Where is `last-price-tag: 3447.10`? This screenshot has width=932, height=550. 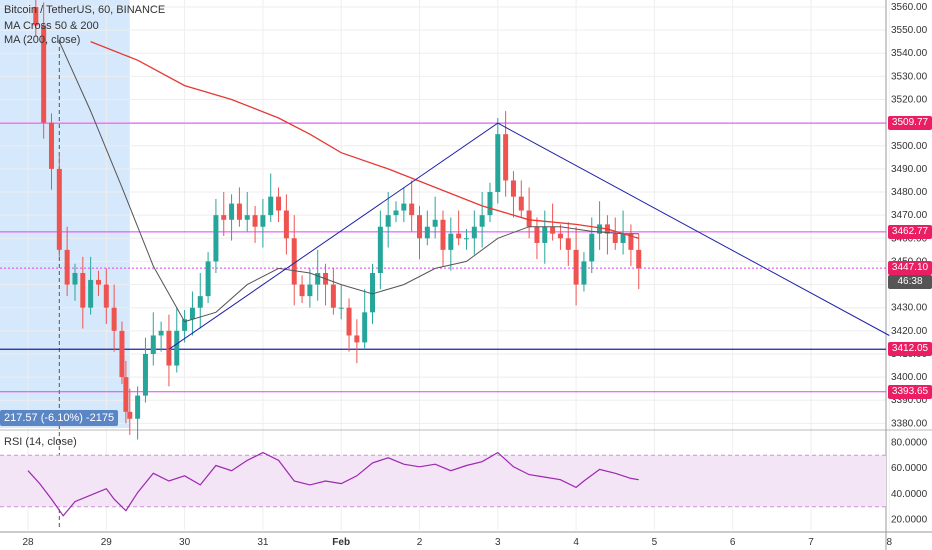 last-price-tag: 3447.10 is located at coordinates (910, 268).